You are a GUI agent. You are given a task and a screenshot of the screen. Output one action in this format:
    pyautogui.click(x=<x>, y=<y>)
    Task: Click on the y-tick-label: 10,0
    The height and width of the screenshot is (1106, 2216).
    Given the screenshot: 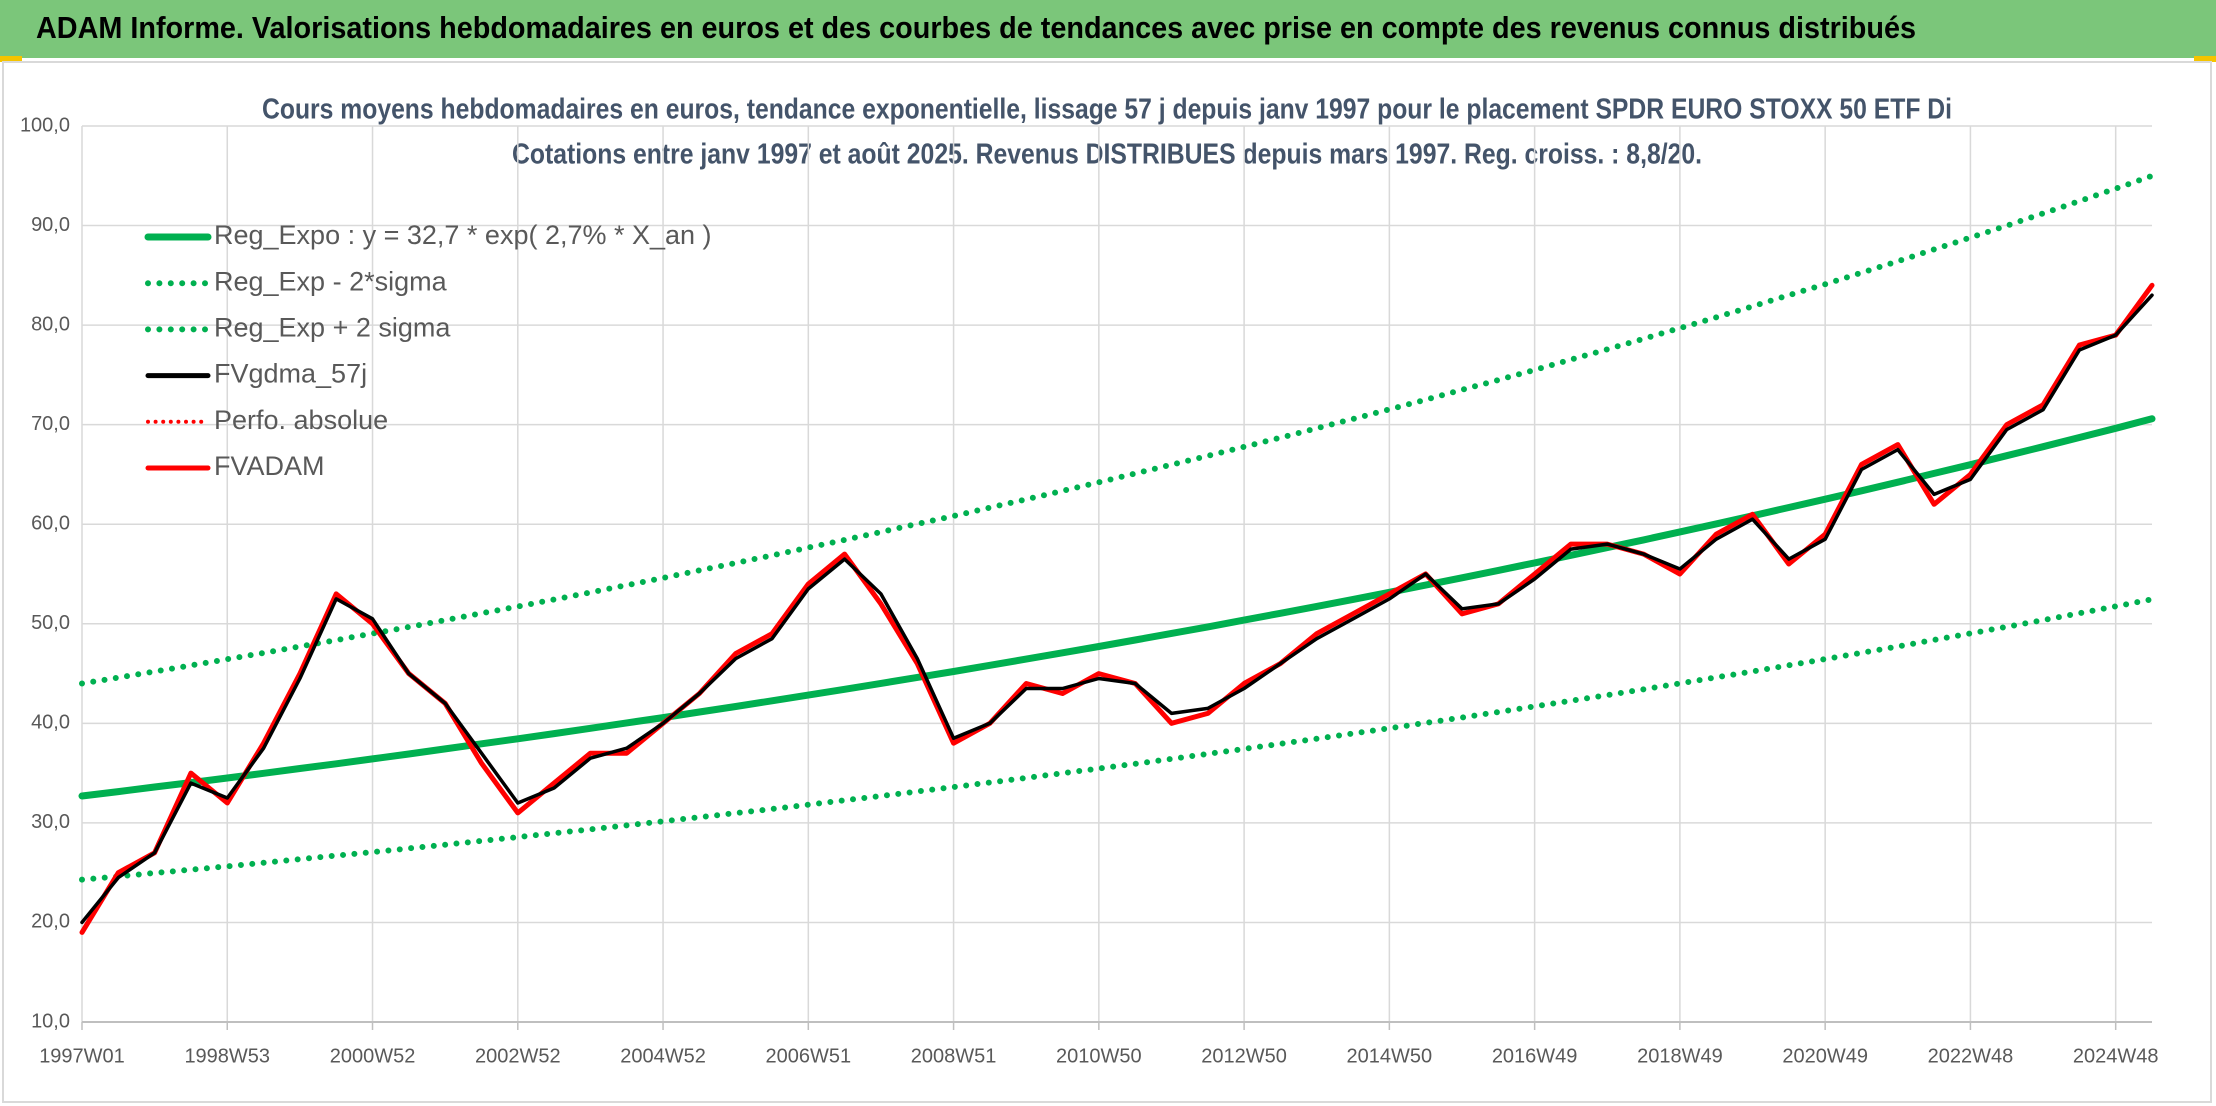 What is the action you would take?
    pyautogui.click(x=50, y=1021)
    